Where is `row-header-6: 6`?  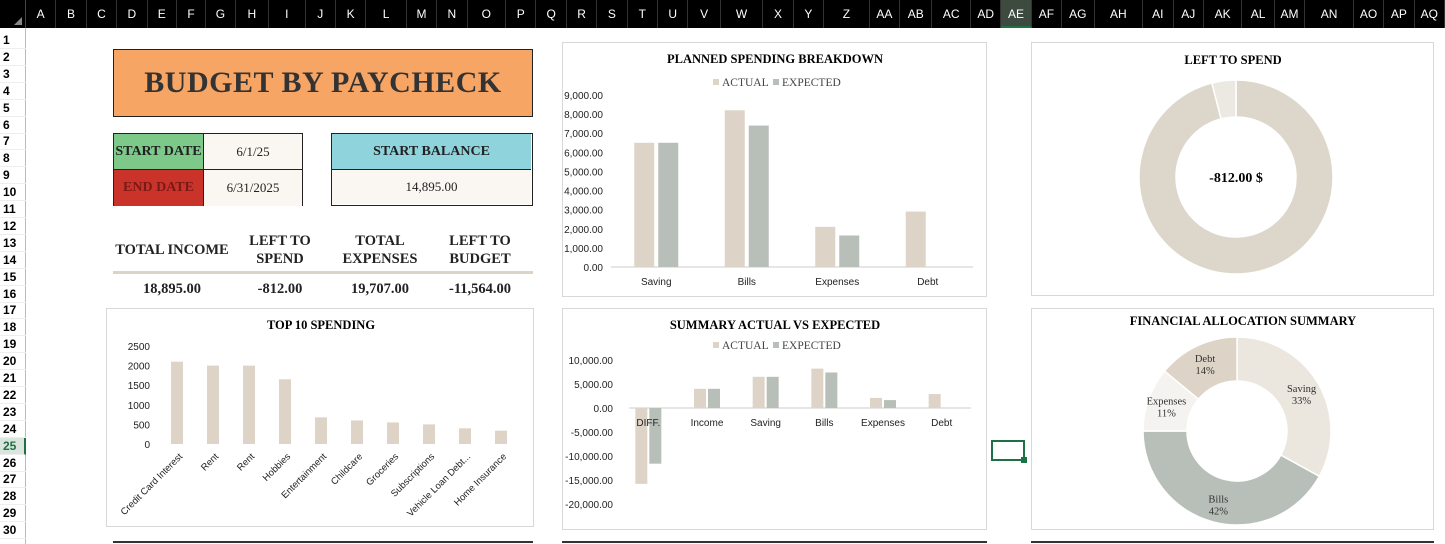
row-header-6: 6 is located at coordinates (13, 125).